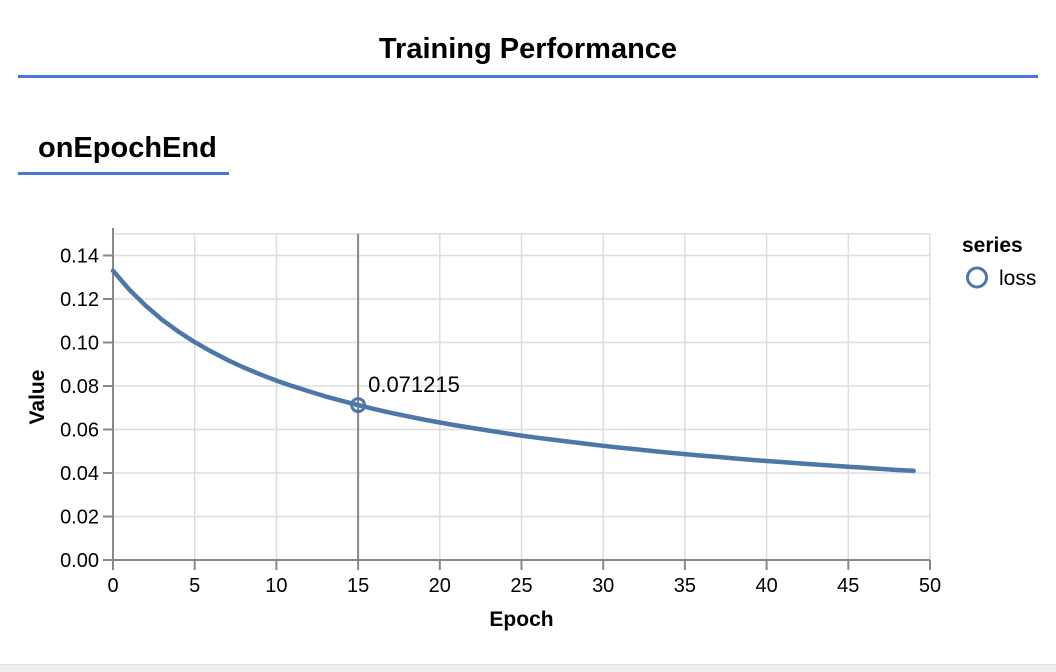 Image resolution: width=1056 pixels, height=672 pixels. What do you see at coordinates (358, 405) in the screenshot?
I see `hover-point-marker` at bounding box center [358, 405].